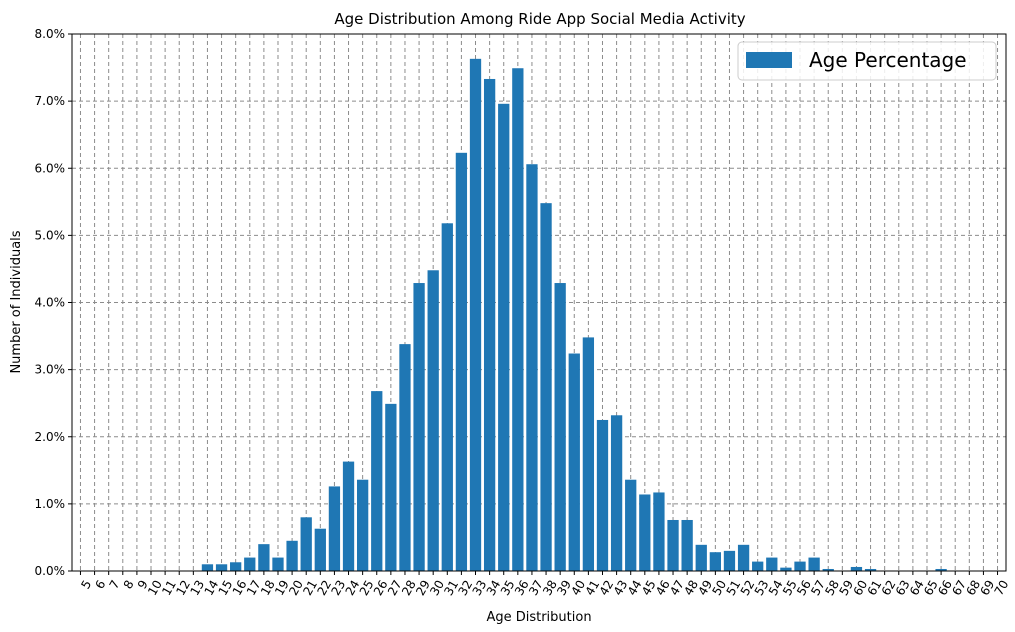  I want to click on y-tick-label: 8.0%, so click(50, 34).